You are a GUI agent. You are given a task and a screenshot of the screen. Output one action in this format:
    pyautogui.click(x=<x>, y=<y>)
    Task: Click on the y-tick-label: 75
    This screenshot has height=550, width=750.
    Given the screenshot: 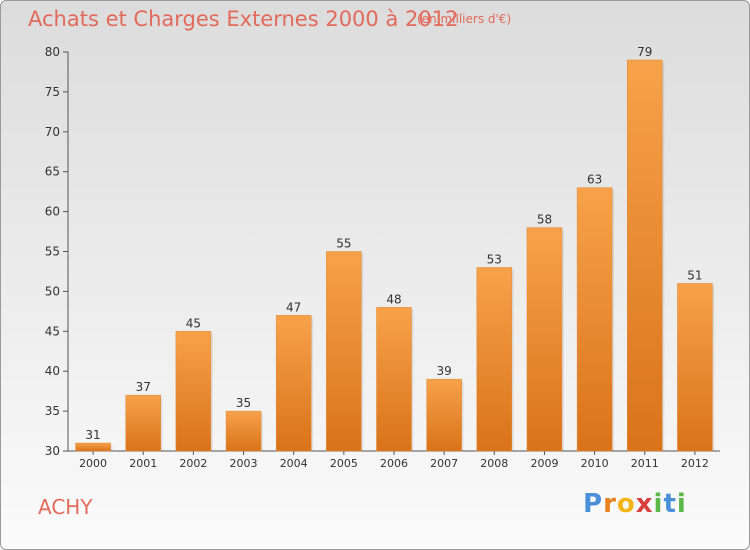 What is the action you would take?
    pyautogui.click(x=52, y=92)
    